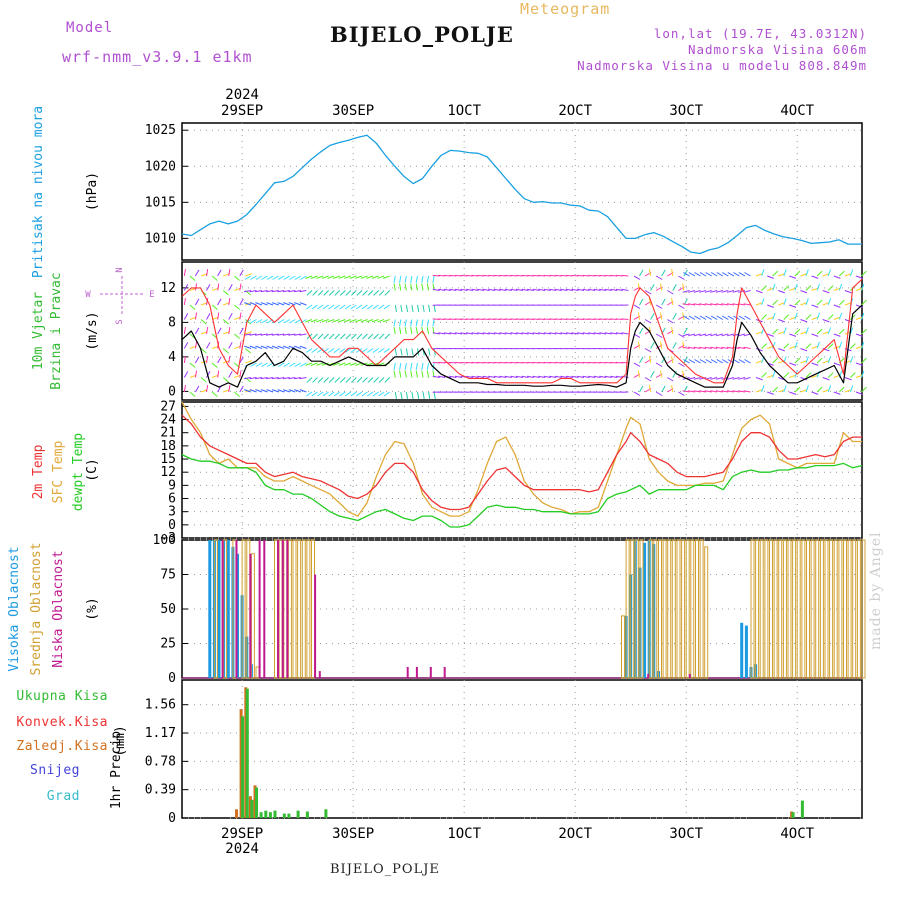  What do you see at coordinates (407, 672) in the screenshot?
I see `cloud-low-bar` at bounding box center [407, 672].